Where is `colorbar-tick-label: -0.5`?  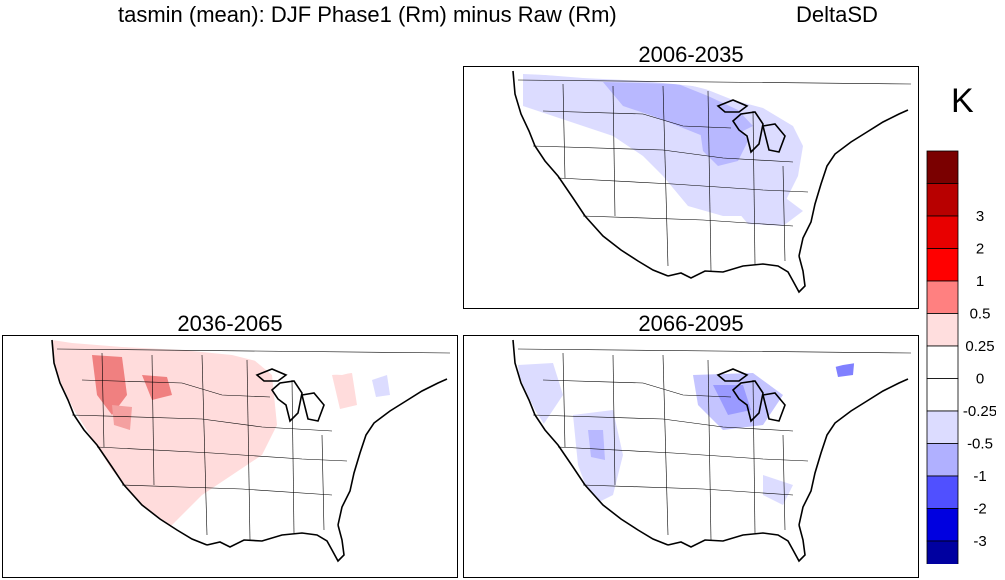 colorbar-tick-label: -0.5 is located at coordinates (980, 444).